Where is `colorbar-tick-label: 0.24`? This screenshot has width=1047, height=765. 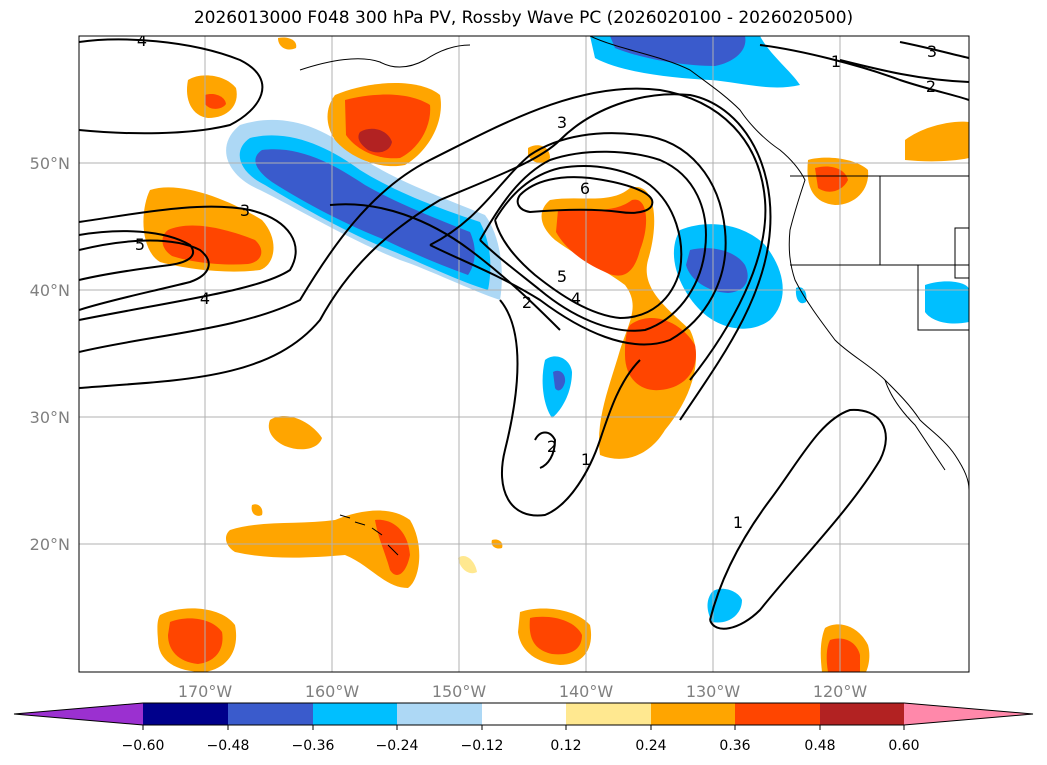 colorbar-tick-label: 0.24 is located at coordinates (650, 746).